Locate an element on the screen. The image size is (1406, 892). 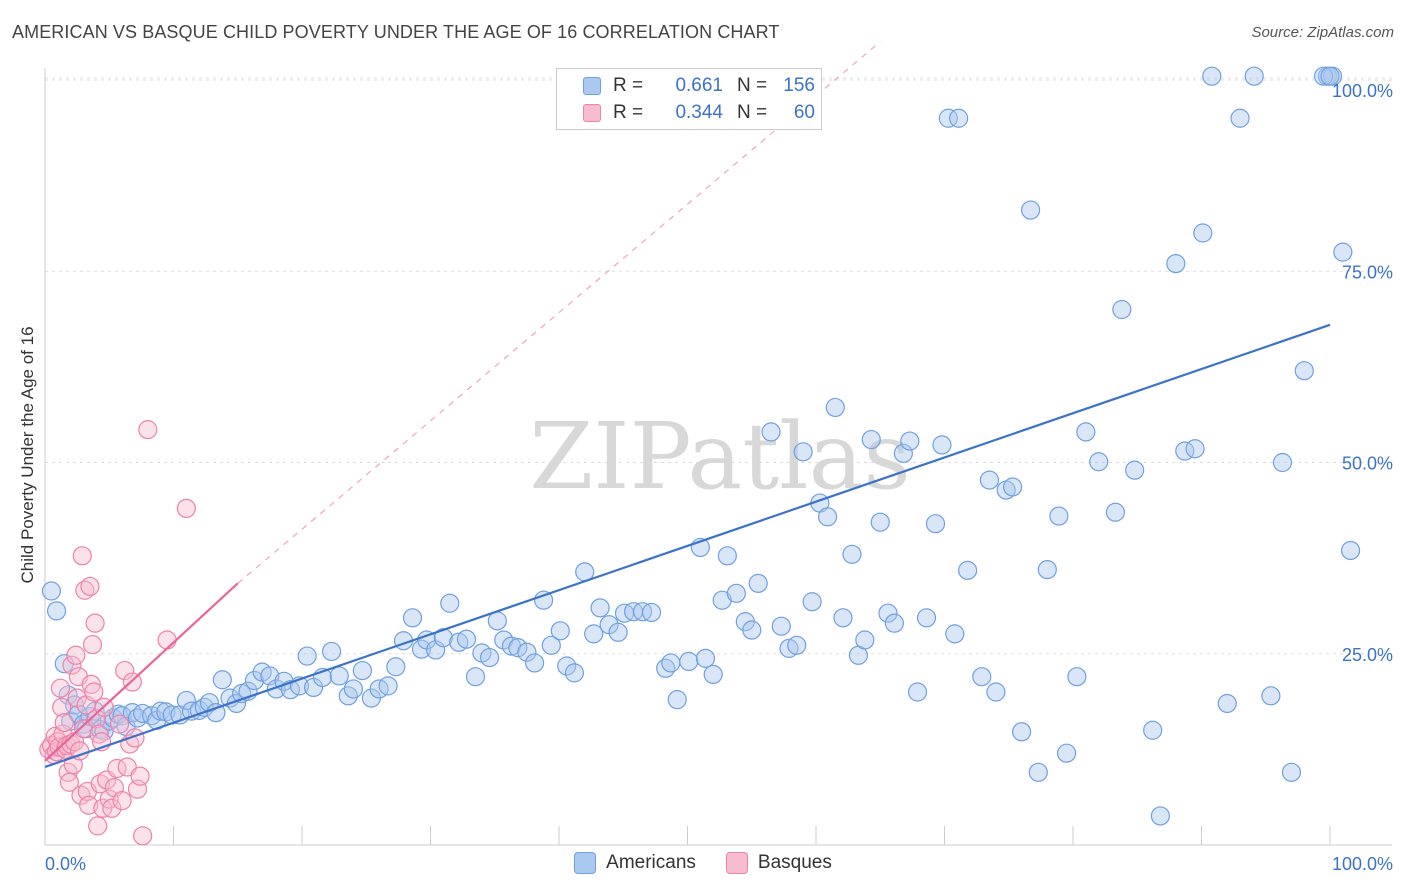
y-tick-label: 50.0% is located at coordinates (1367, 464).